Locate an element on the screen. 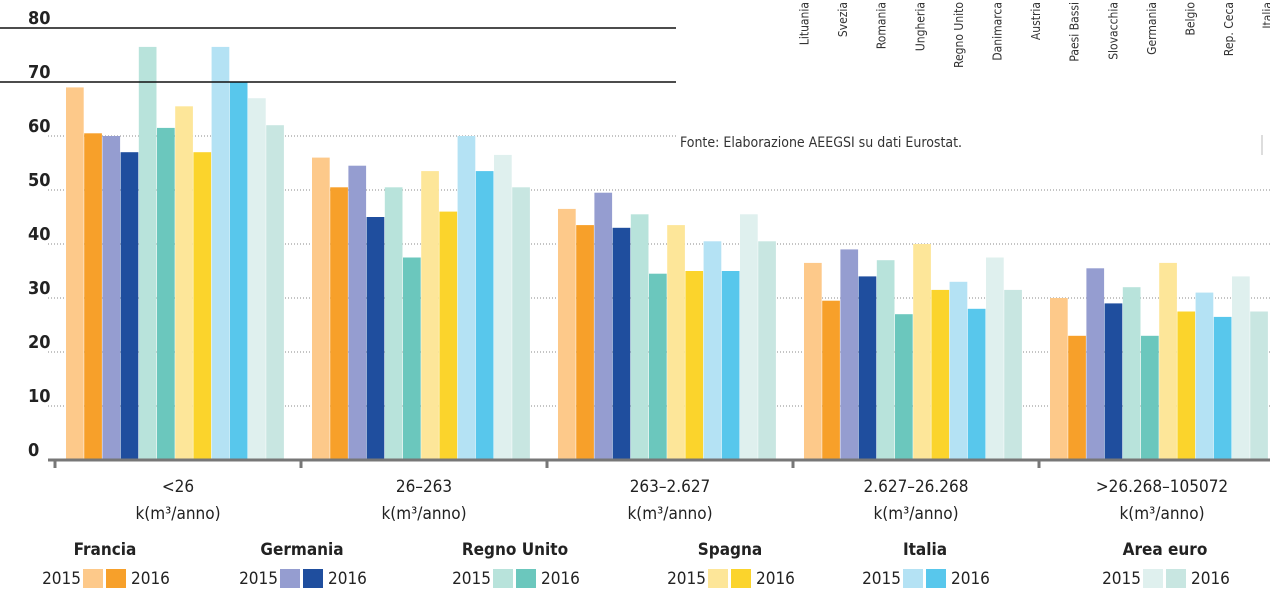  overlay-label: Danimarca is located at coordinates (998, 31).